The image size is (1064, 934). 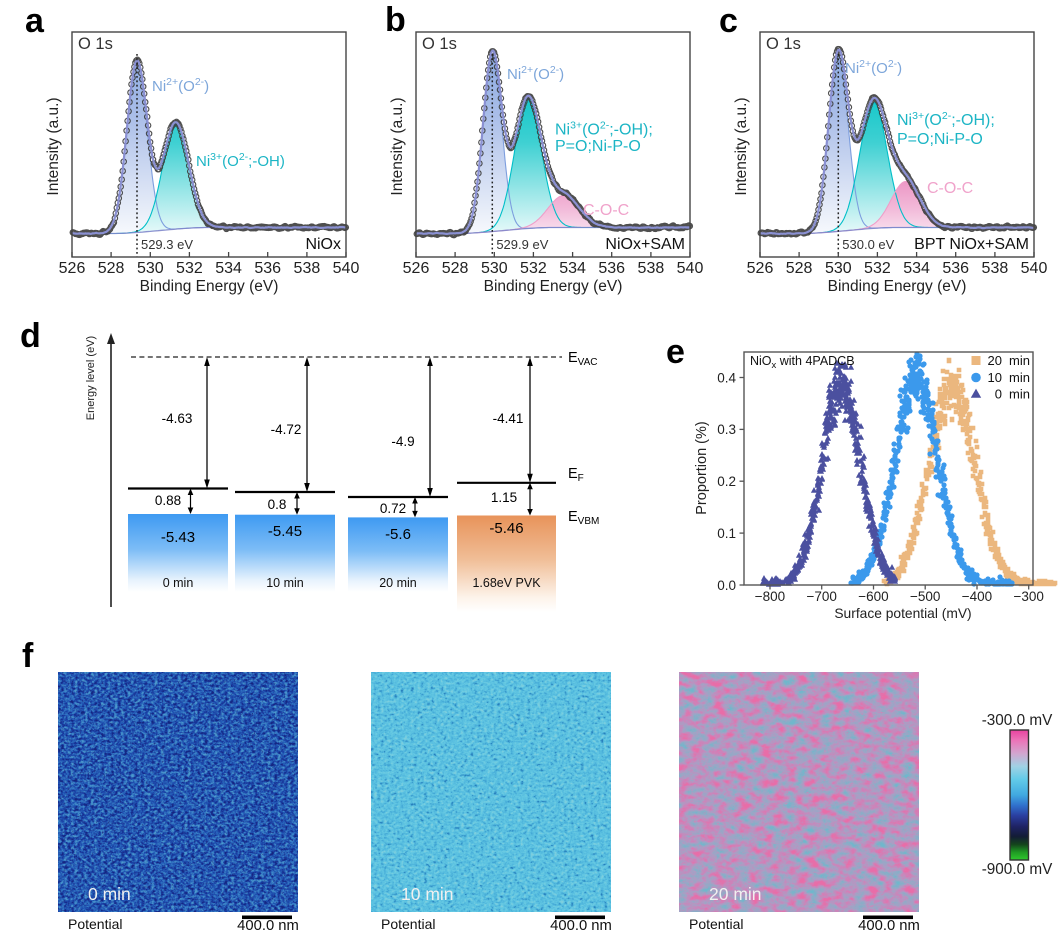 What do you see at coordinates (726, 533) in the screenshot?
I see `svg-text: 0.1` at bounding box center [726, 533].